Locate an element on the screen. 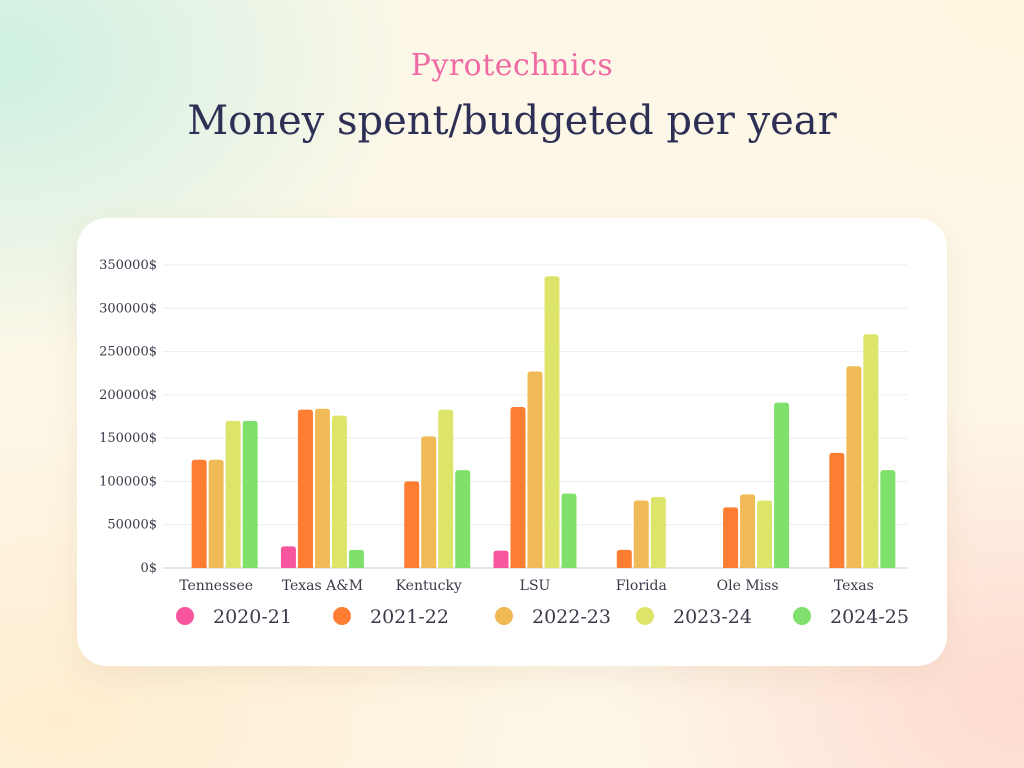 This screenshot has height=768, width=1024. category-label: Ole Miss is located at coordinates (748, 586).